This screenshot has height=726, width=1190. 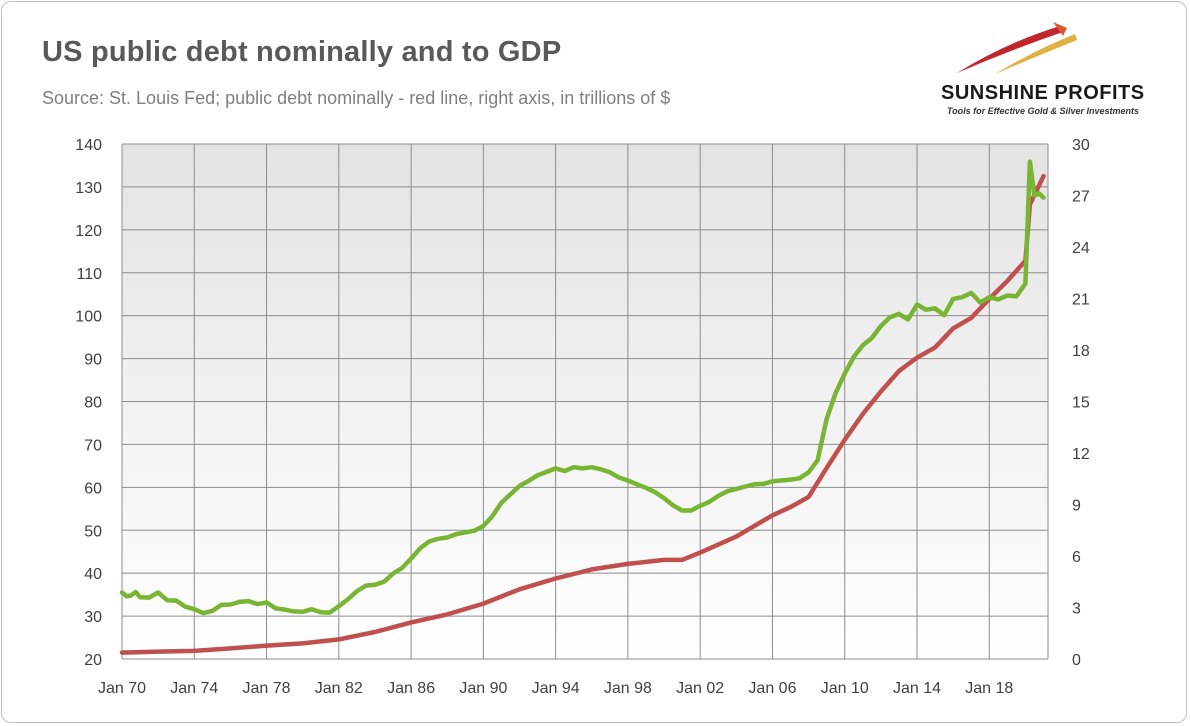 What do you see at coordinates (89, 274) in the screenshot?
I see `y-left-tick-label: 110` at bounding box center [89, 274].